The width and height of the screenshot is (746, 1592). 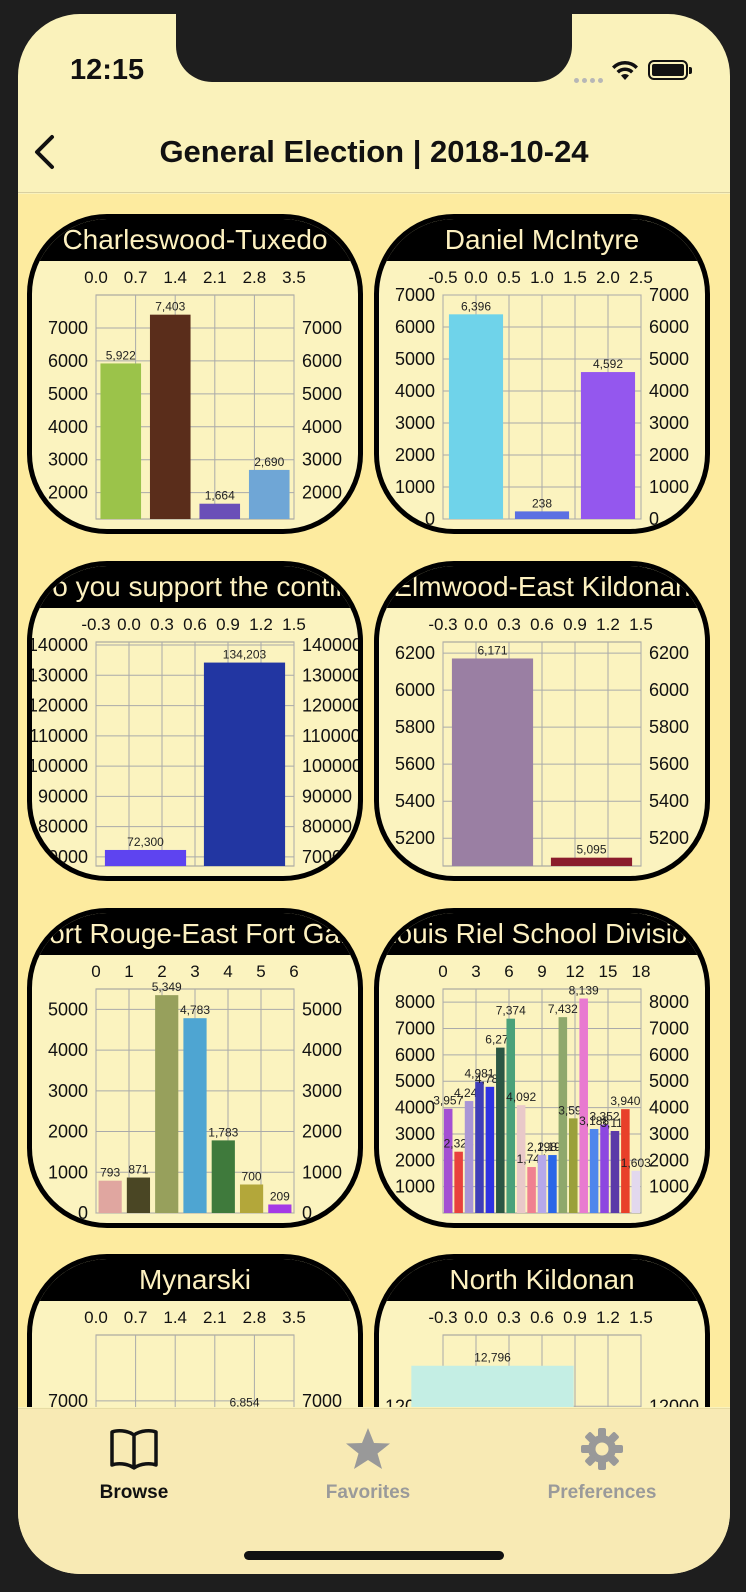 What do you see at coordinates (195, 240) in the screenshot?
I see `district-title: Charleswood-Tuxedo` at bounding box center [195, 240].